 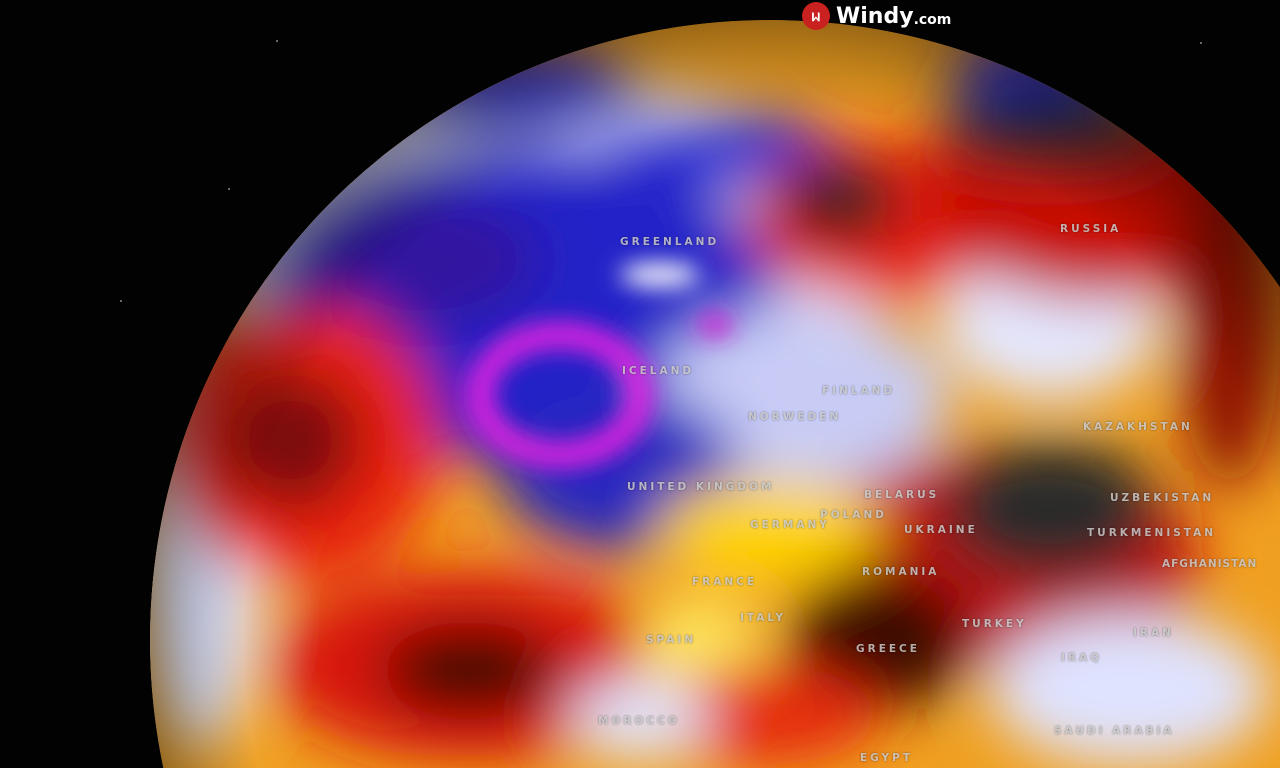 What do you see at coordinates (1153, 633) in the screenshot?
I see `label-iran: IRAN` at bounding box center [1153, 633].